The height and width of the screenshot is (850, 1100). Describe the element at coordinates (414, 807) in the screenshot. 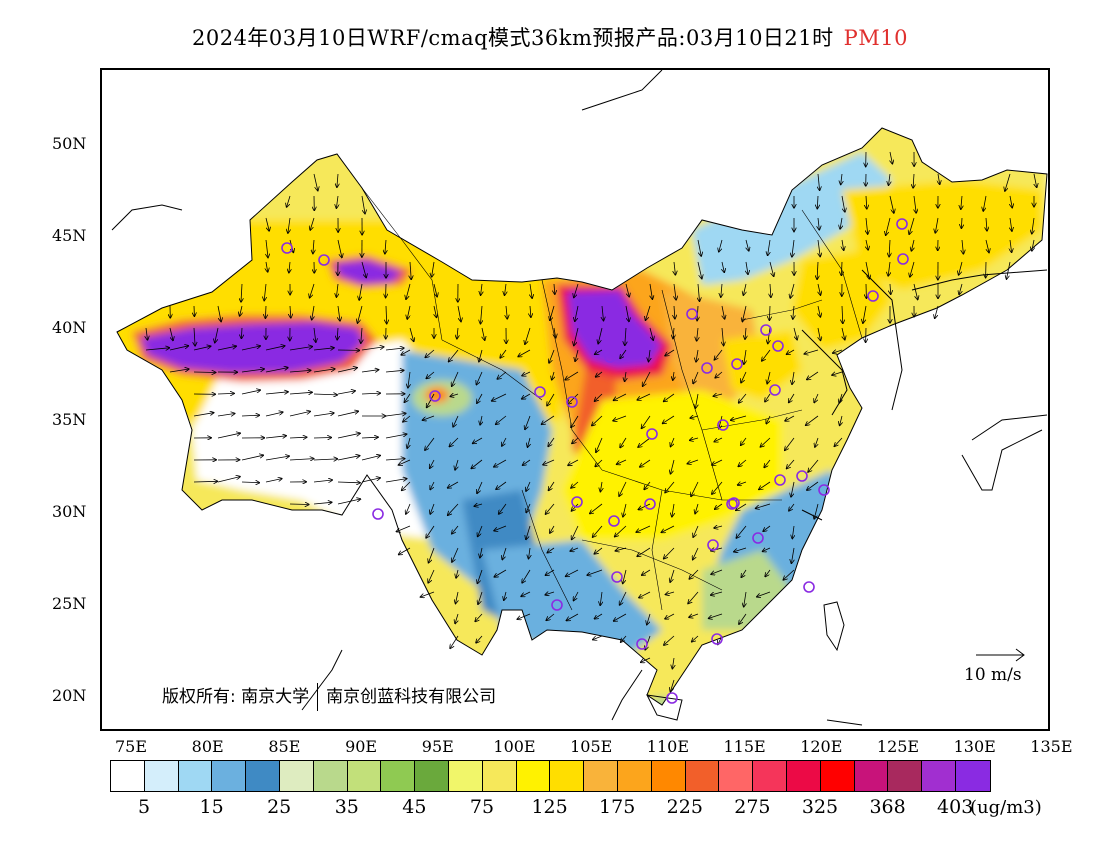

I see `colorbar-tick-label: 45` at that location.